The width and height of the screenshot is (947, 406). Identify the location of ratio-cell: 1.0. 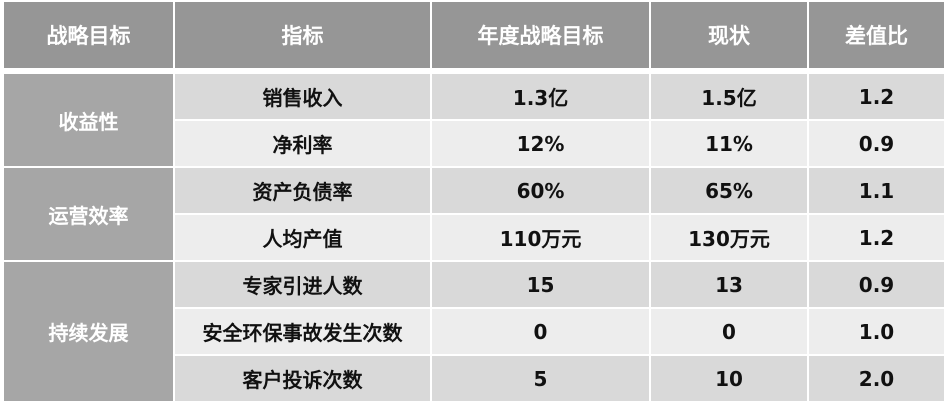
(876, 332).